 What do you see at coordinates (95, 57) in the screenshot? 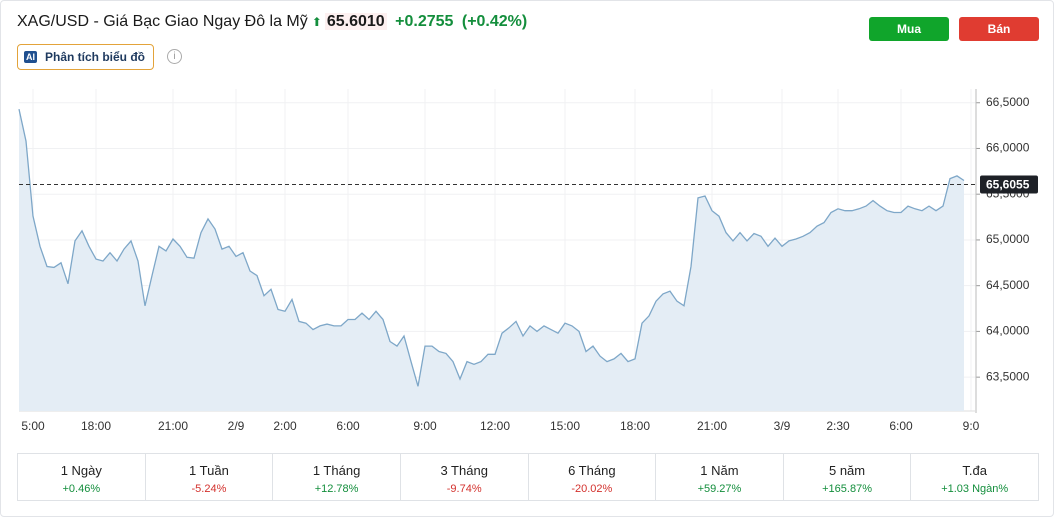
I see `analysis-label: Phân tích biểu đồ` at bounding box center [95, 57].